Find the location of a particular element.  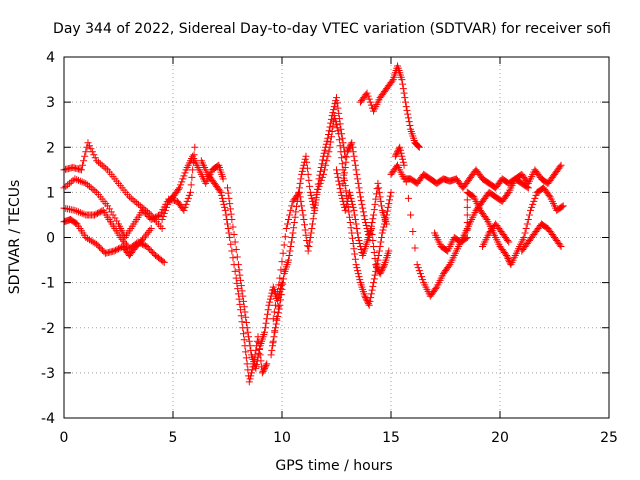

y-tick-label: 2 is located at coordinates (50, 148).